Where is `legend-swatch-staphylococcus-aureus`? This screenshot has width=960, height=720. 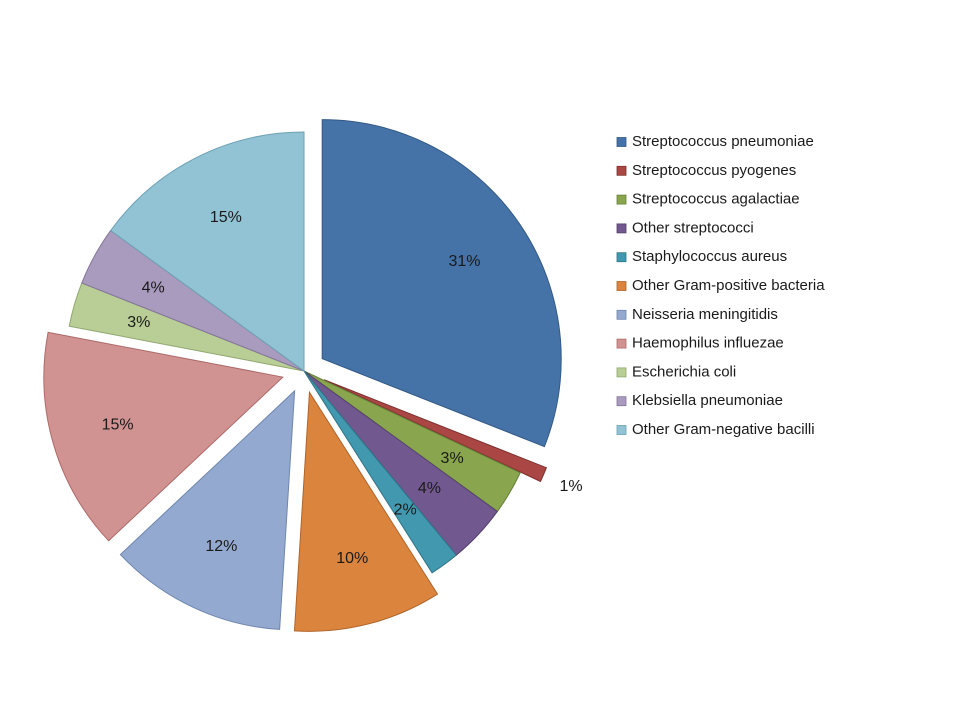
legend-swatch-staphylococcus-aureus is located at coordinates (621, 257).